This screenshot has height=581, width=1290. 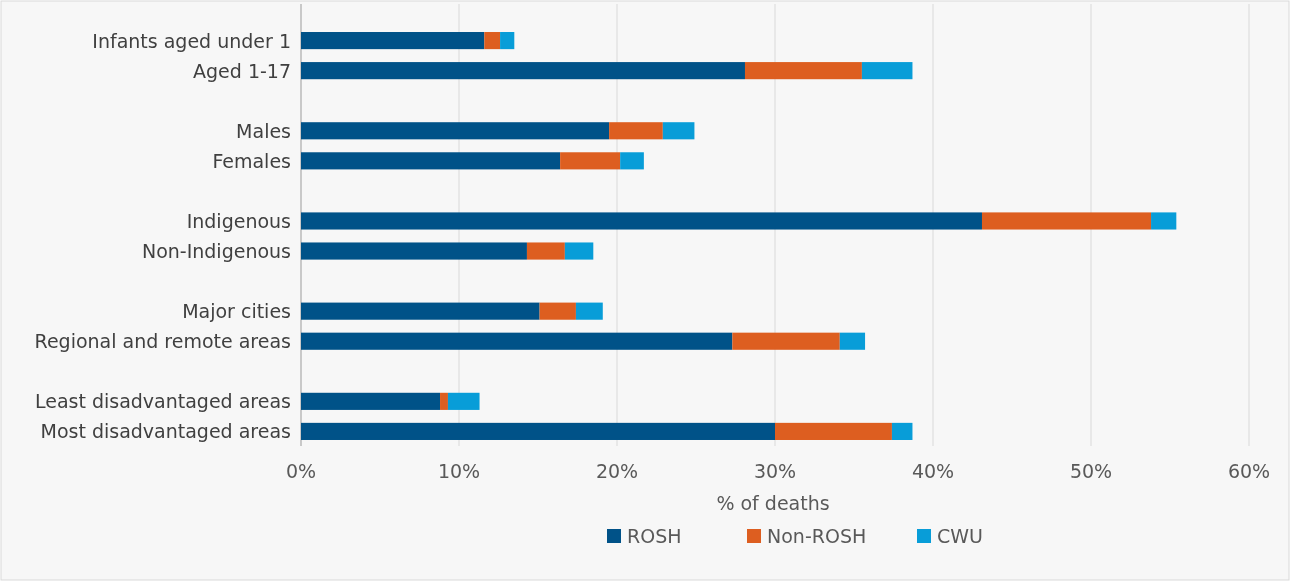 What do you see at coordinates (301, 471) in the screenshot?
I see `x-tick-label: 0%` at bounding box center [301, 471].